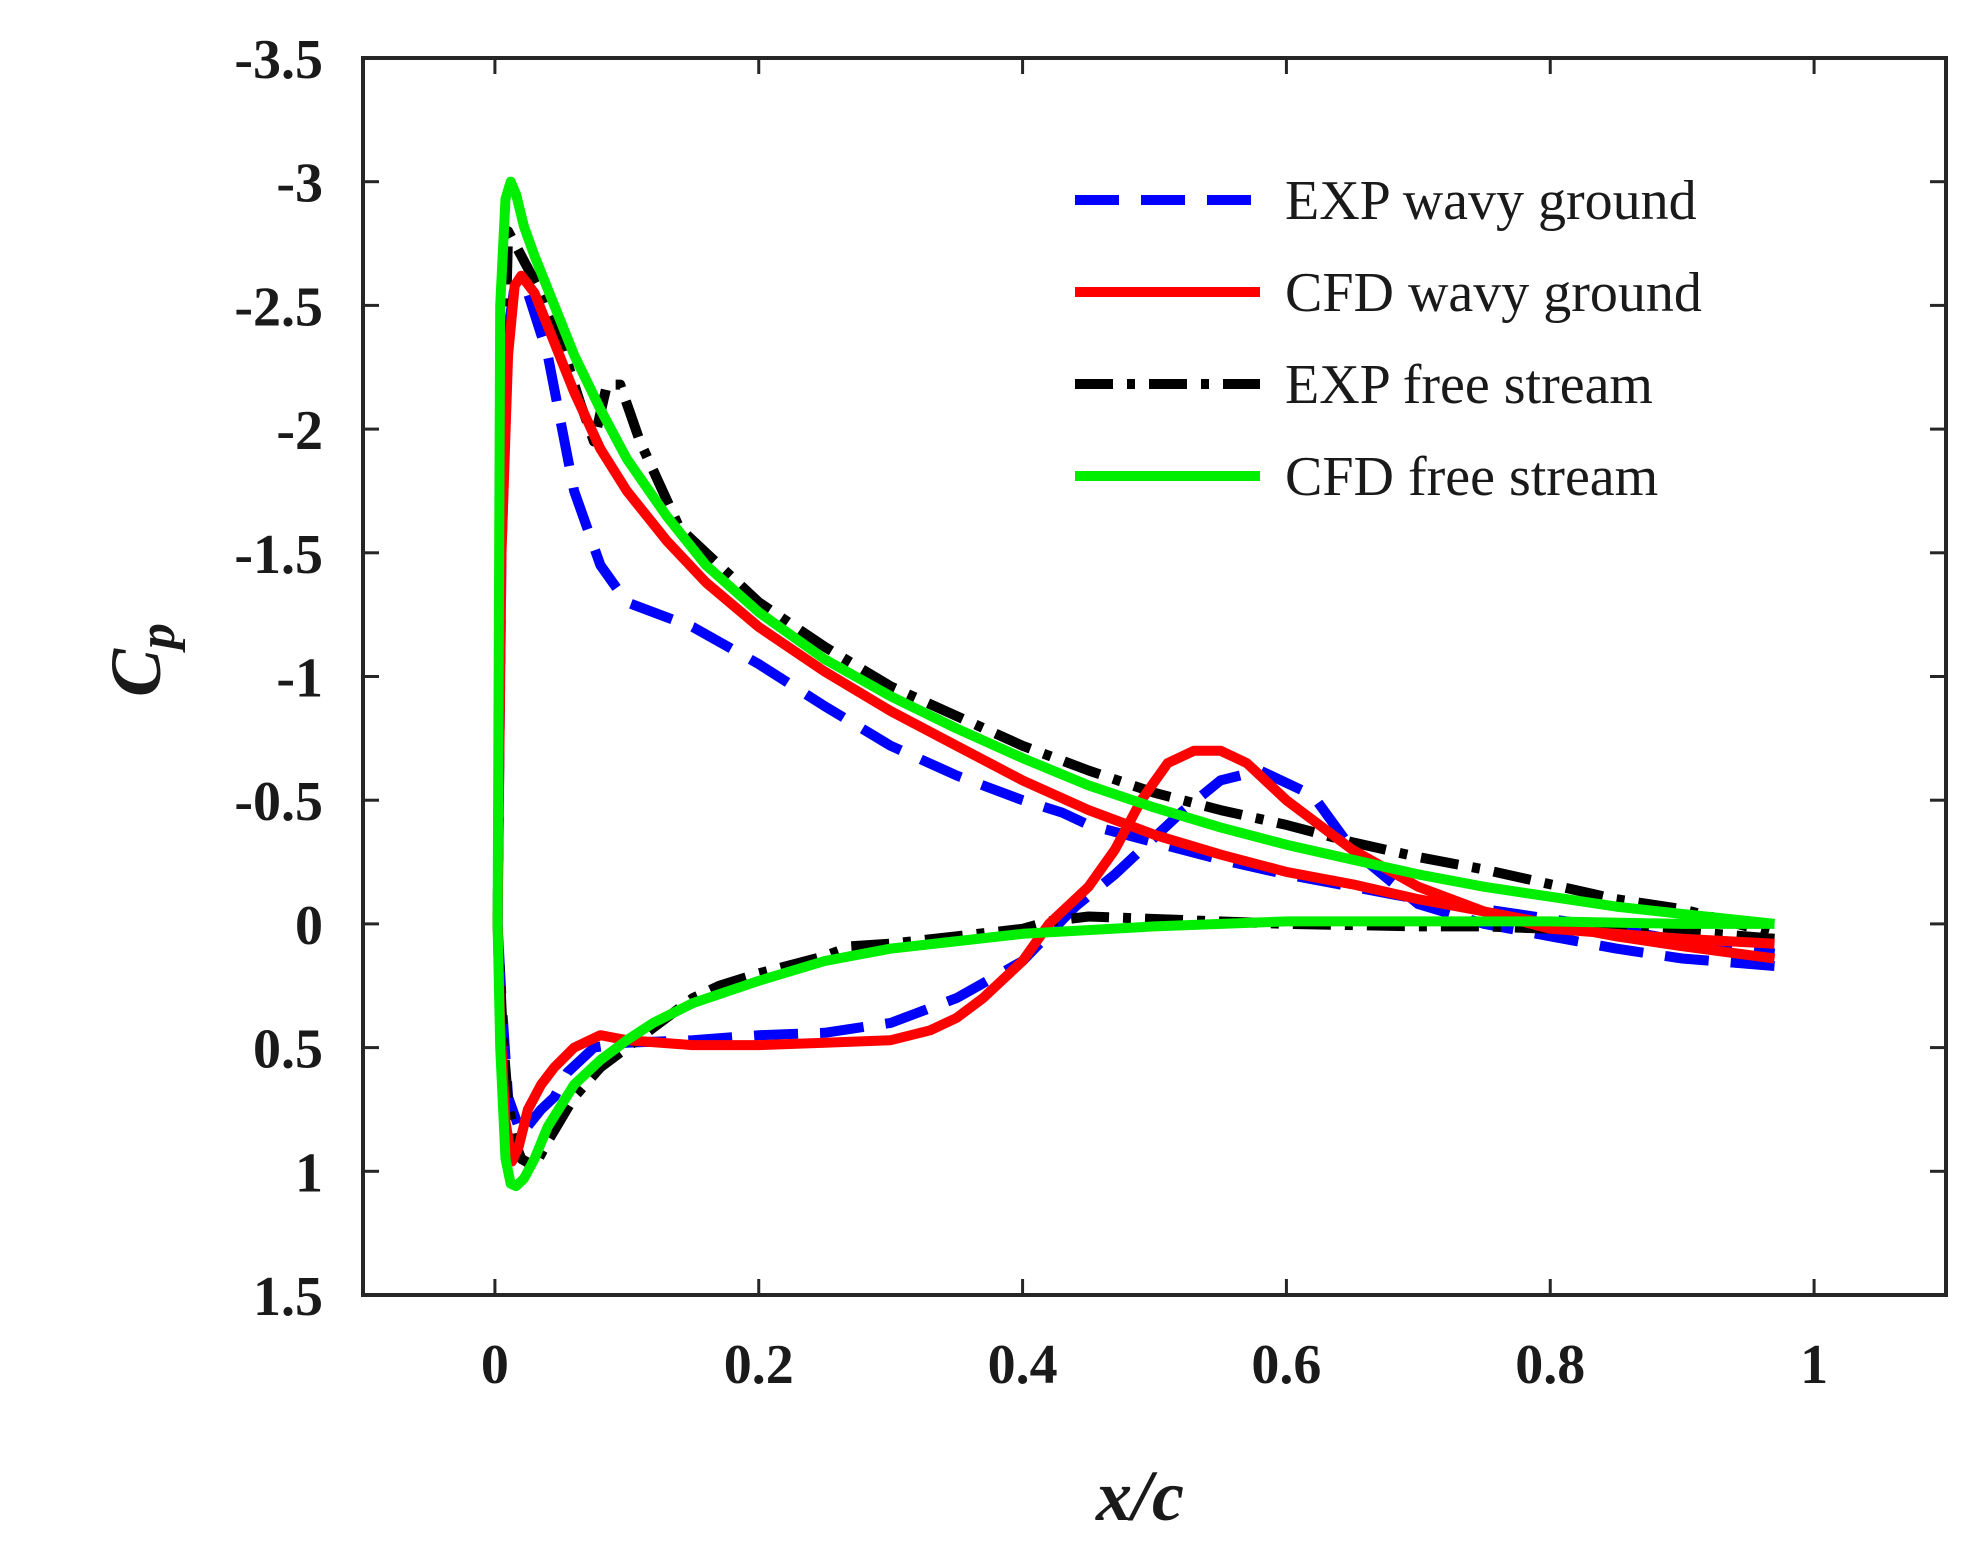  I want to click on y-tick-label: 1.5, so click(288, 1297).